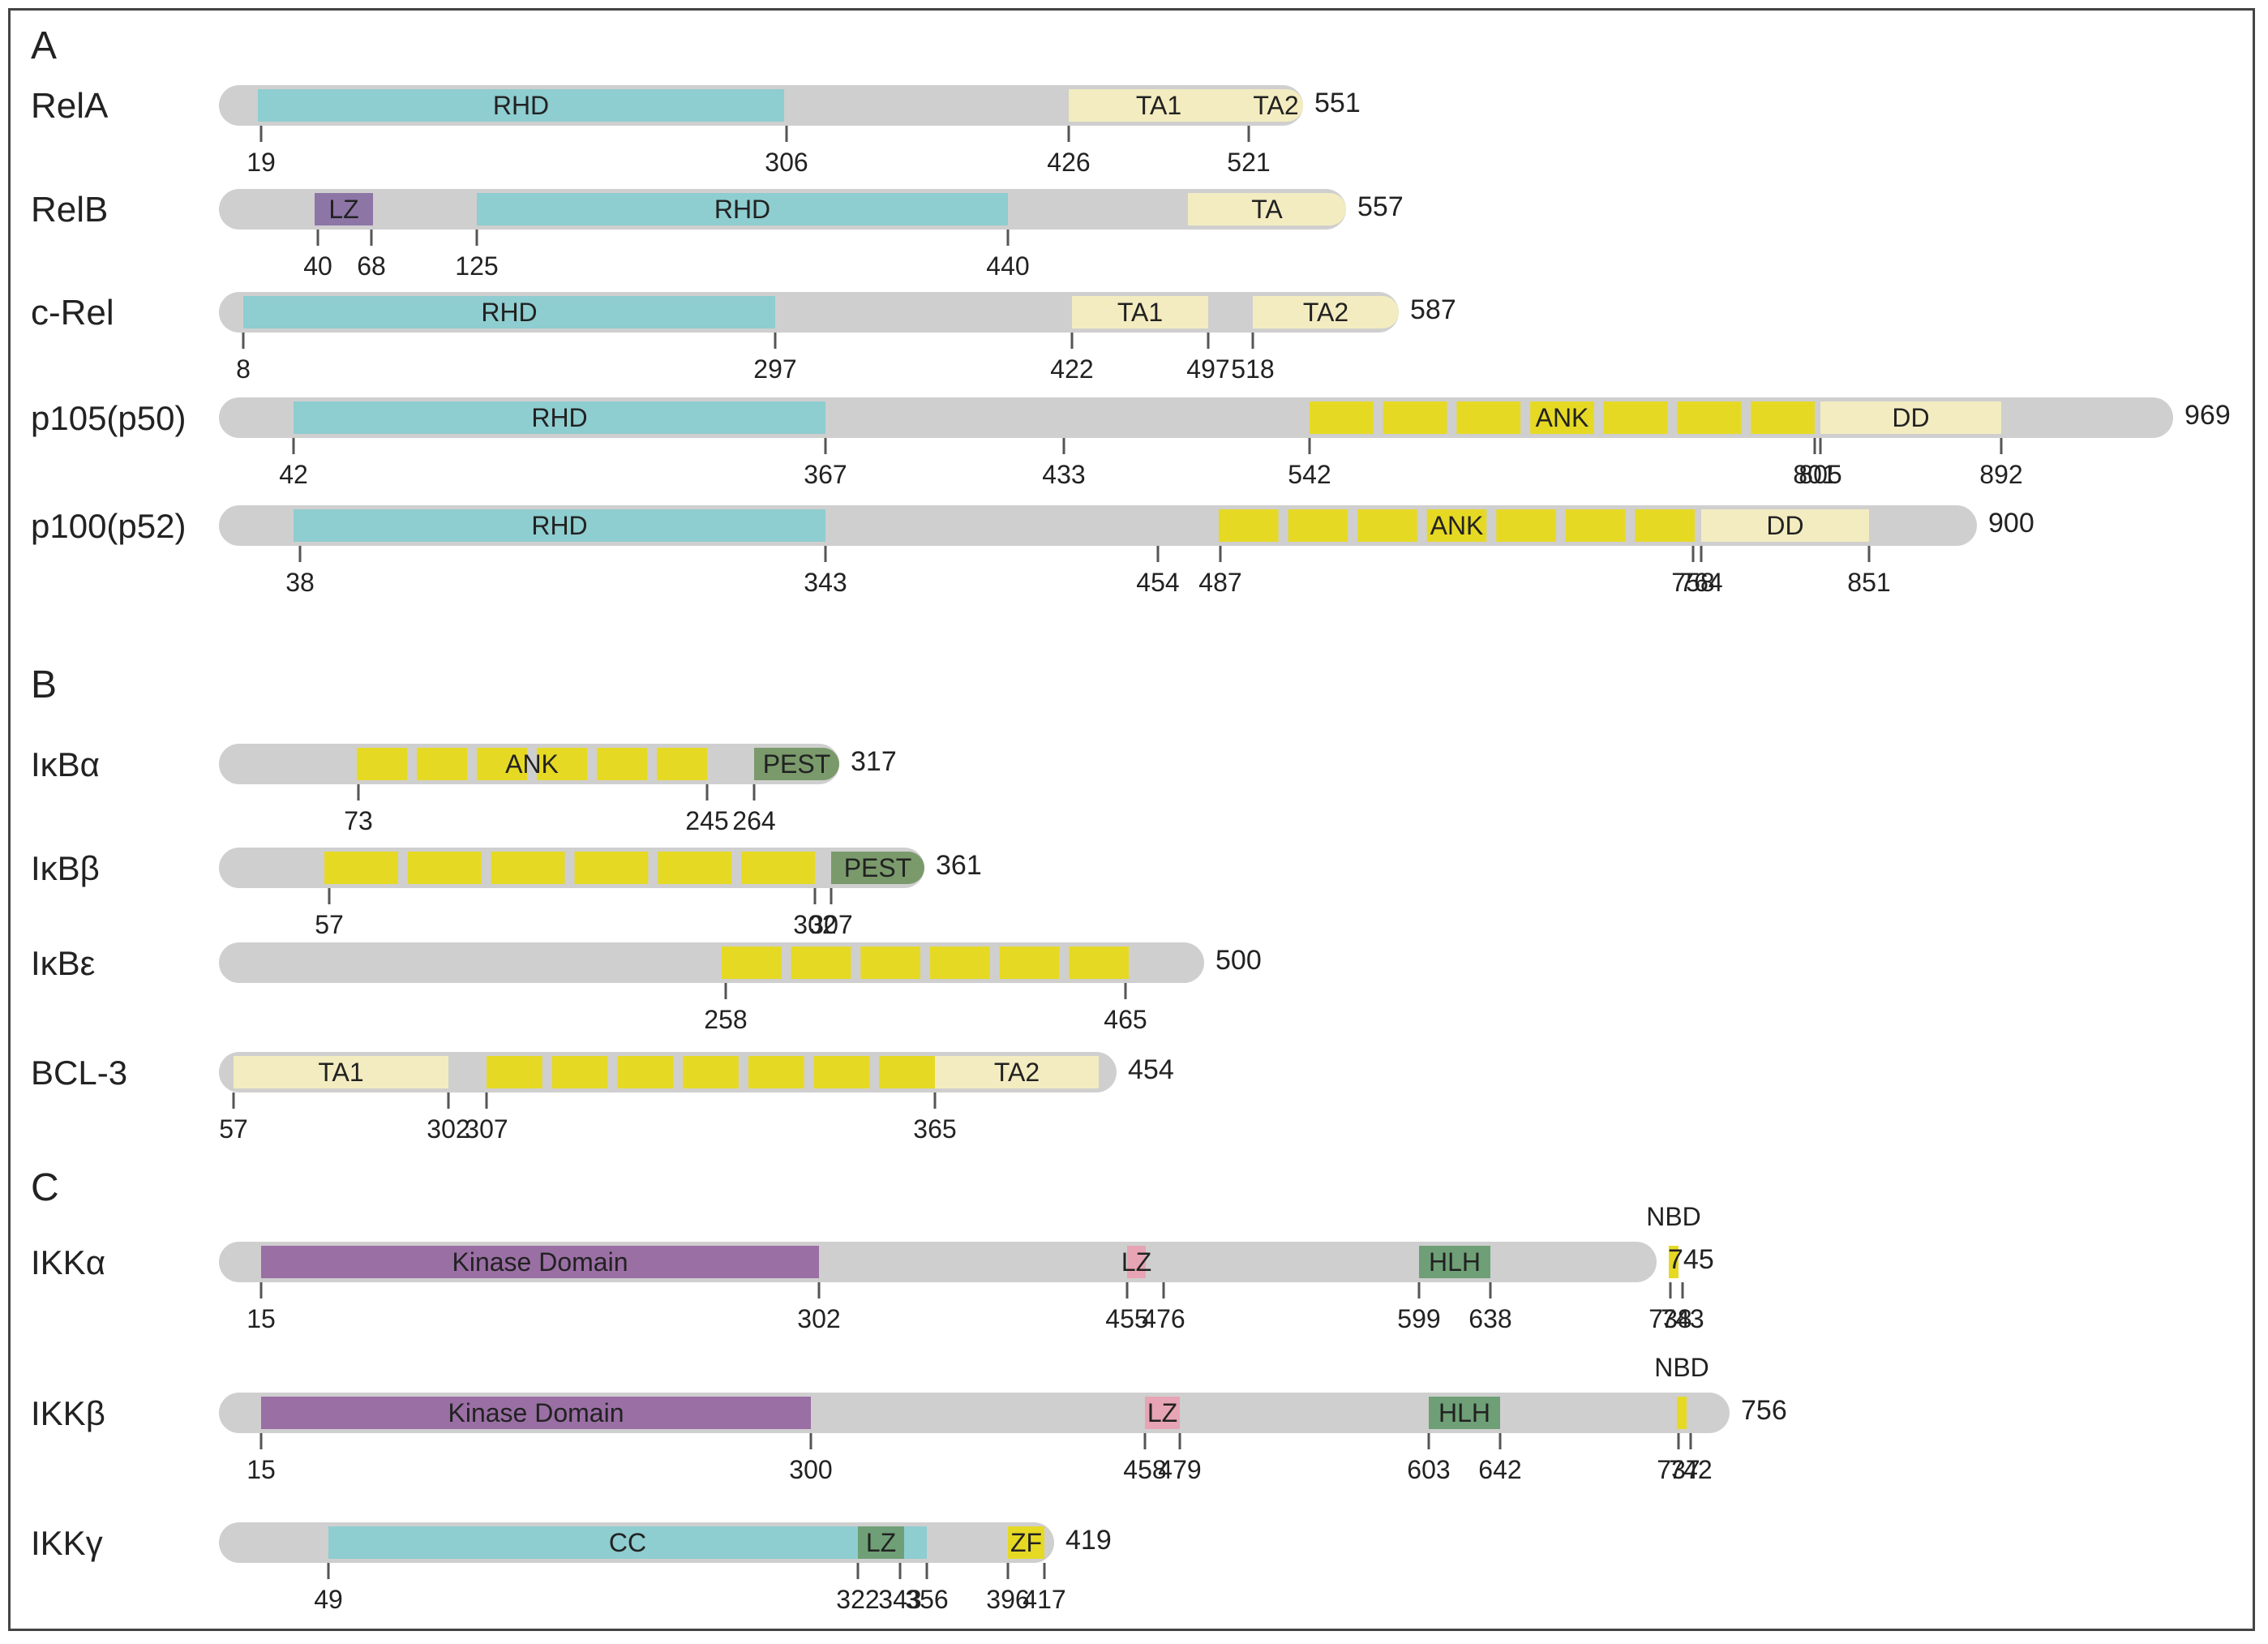 The image size is (2268, 1644). I want to click on protein-10-tick-label: 737, so click(1678, 1469).